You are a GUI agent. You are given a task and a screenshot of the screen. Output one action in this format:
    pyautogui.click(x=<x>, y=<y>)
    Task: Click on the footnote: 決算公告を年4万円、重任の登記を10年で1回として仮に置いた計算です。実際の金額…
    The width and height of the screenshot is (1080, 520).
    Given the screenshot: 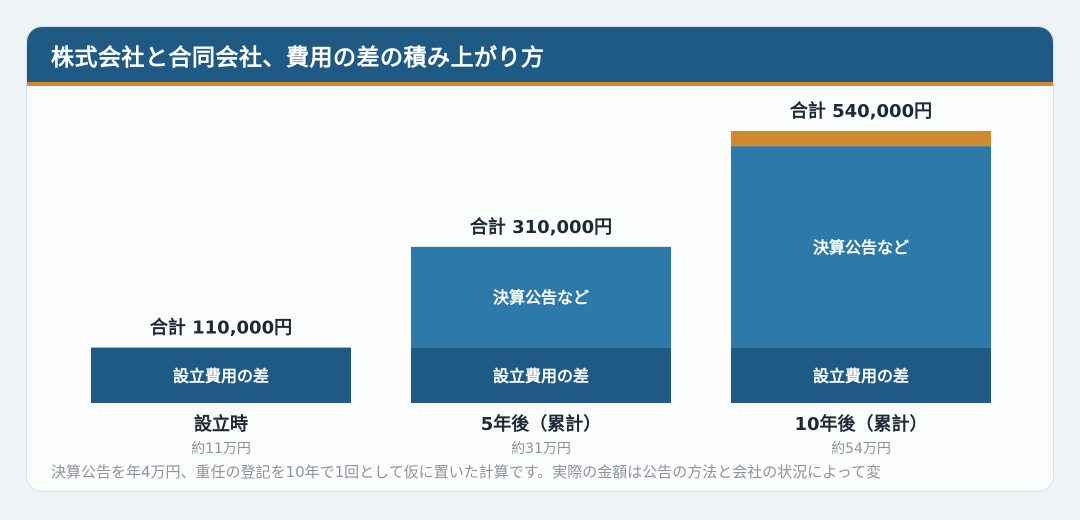 What is the action you would take?
    pyautogui.click(x=466, y=472)
    